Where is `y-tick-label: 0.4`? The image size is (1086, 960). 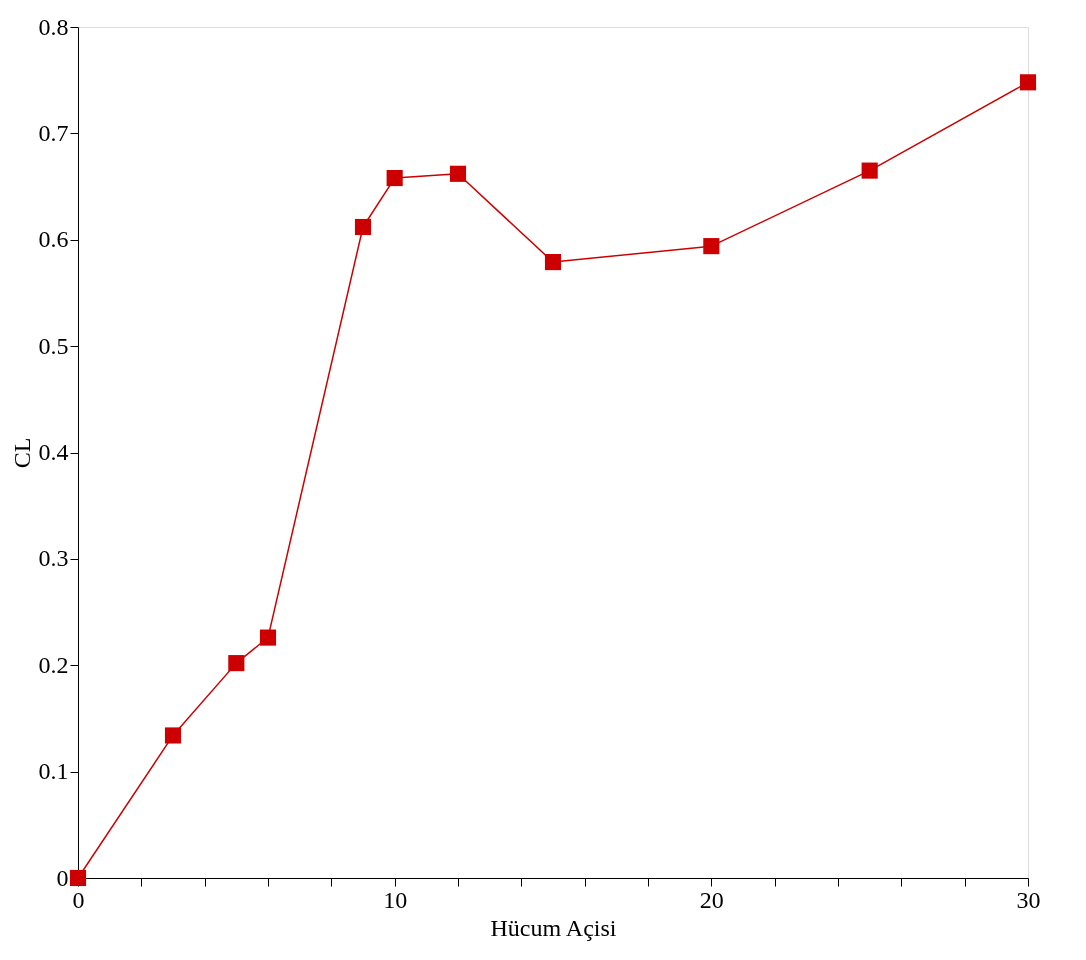
y-tick-label: 0.4 is located at coordinates (53, 452).